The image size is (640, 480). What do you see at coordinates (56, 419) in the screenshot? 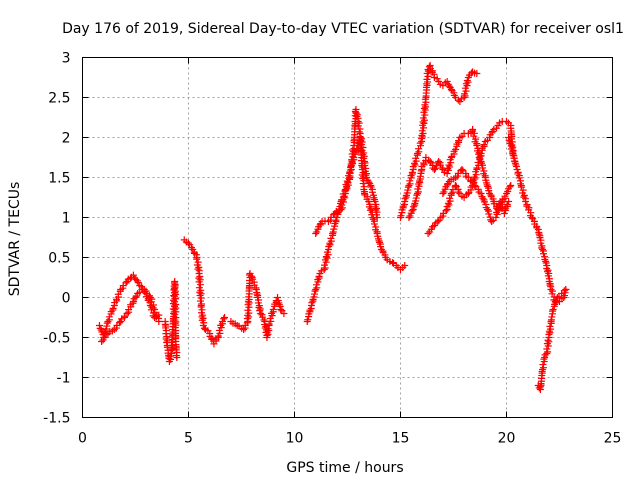
I see `y-tick-label: -1.5` at bounding box center [56, 419].